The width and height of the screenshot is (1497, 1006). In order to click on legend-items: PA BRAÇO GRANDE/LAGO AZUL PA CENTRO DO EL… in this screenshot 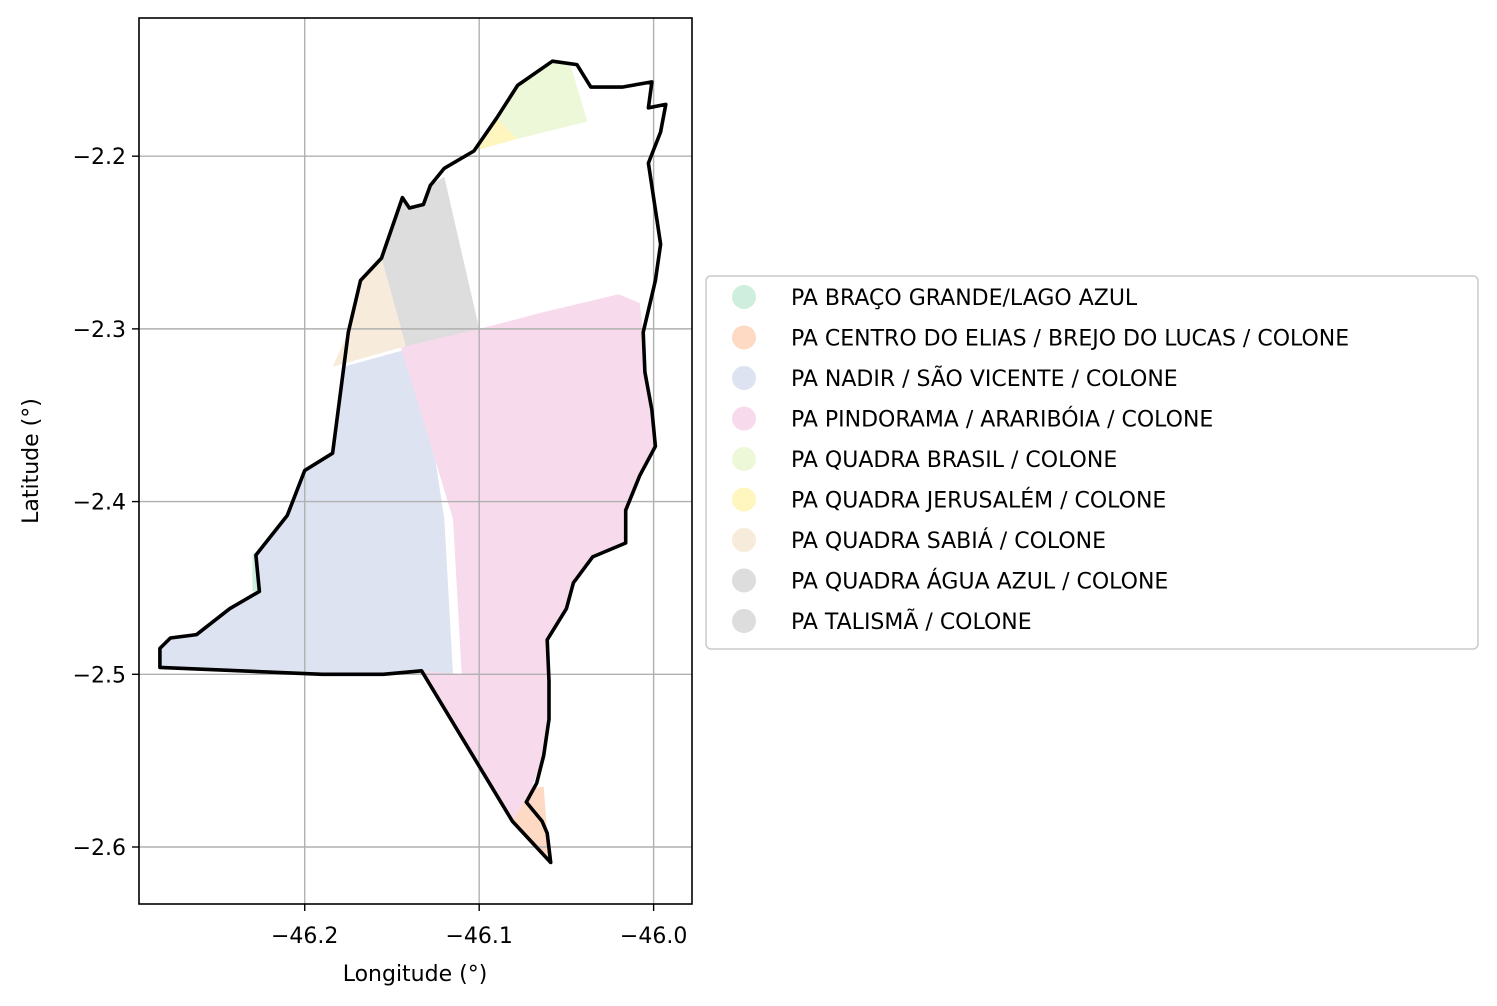, I will do `click(1040, 460)`.